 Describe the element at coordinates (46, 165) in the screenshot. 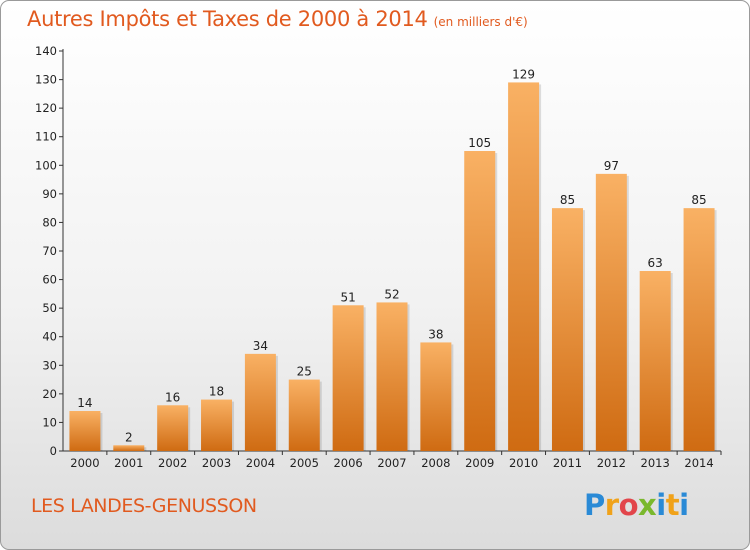

I see `y-tick-label: 100` at that location.